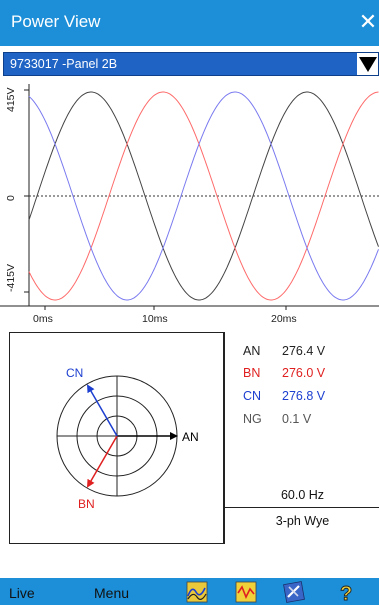 The image size is (379, 605). What do you see at coordinates (368, 21) in the screenshot?
I see `close-icon: ✕` at bounding box center [368, 21].